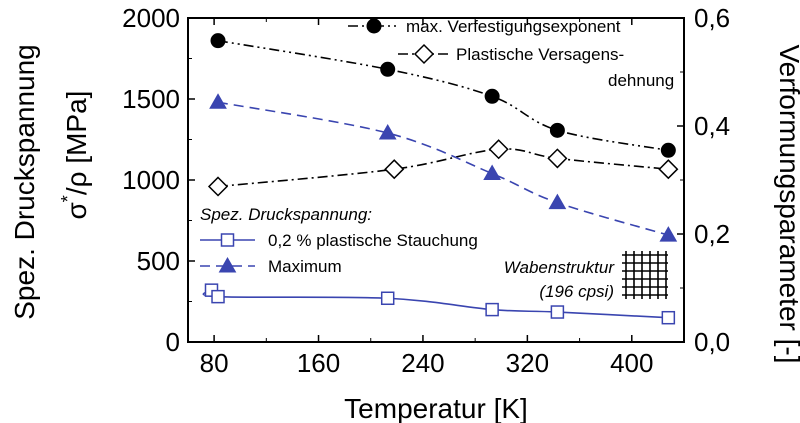 This screenshot has height=423, width=800. I want to click on inset-label: Wabenstruktur, so click(560, 267).